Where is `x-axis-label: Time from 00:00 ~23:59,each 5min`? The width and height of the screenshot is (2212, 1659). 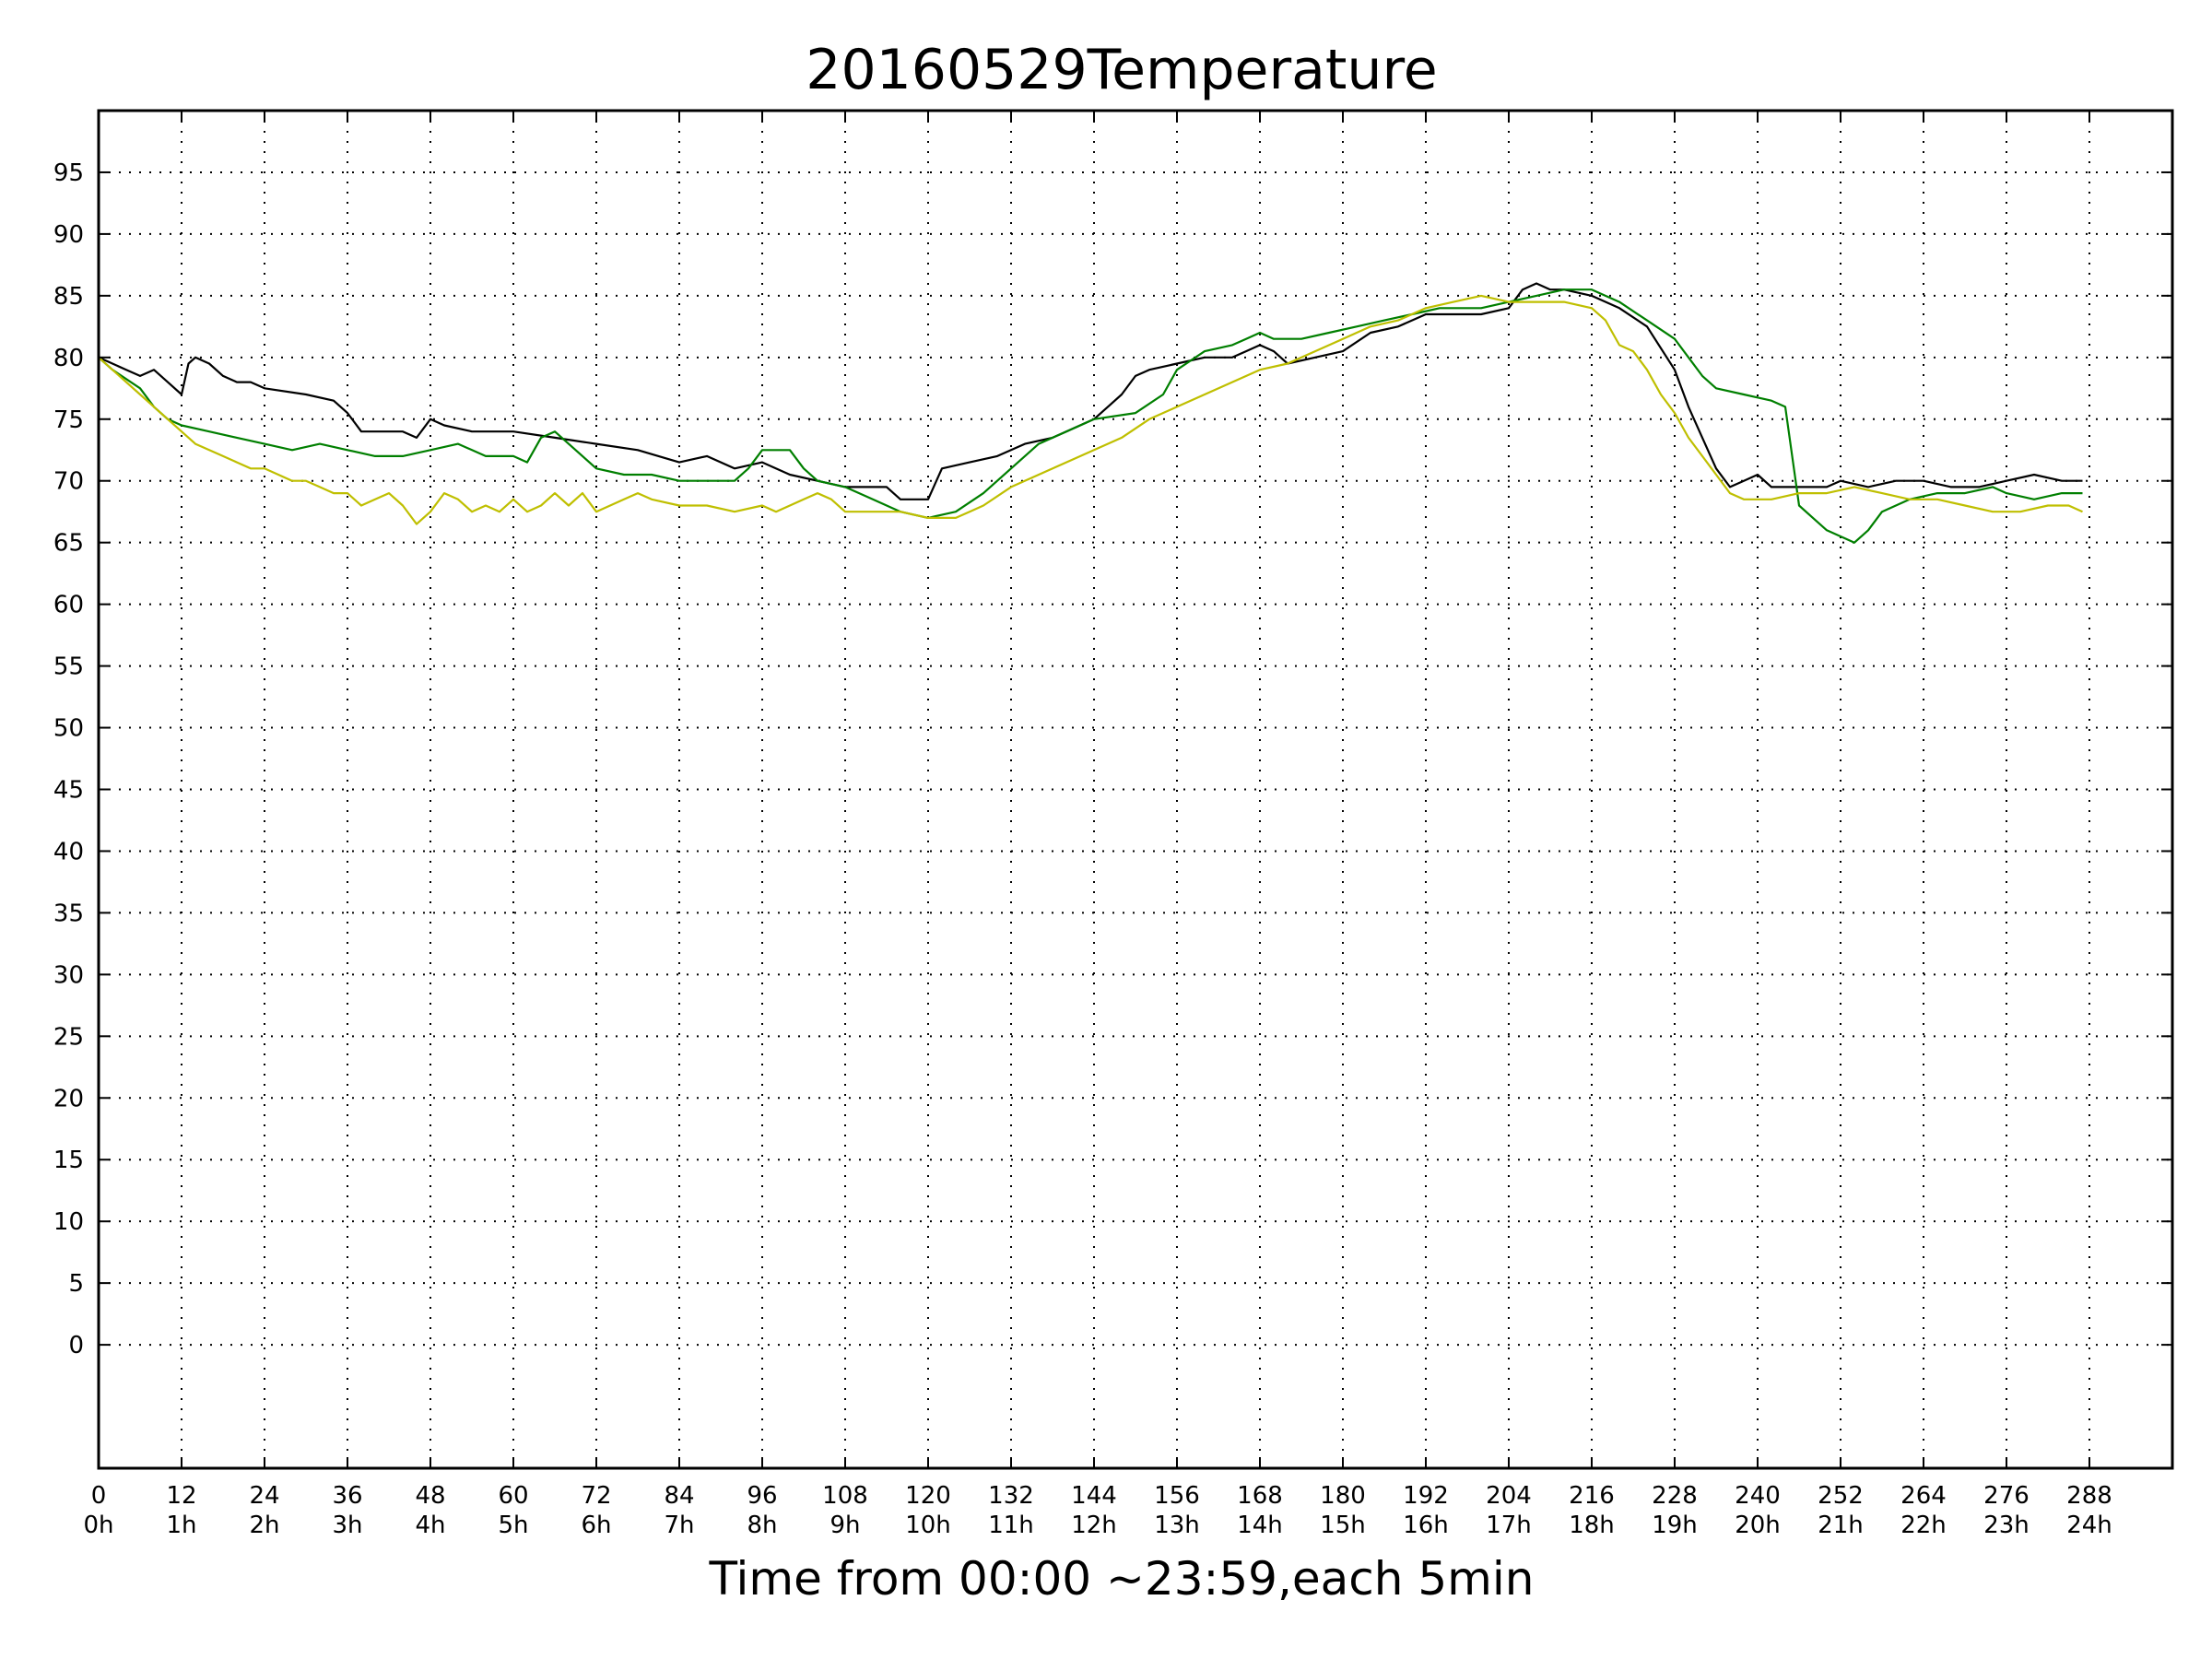
x-axis-label: Time from 00:00 ~23:59,each 5min is located at coordinates (1122, 1579).